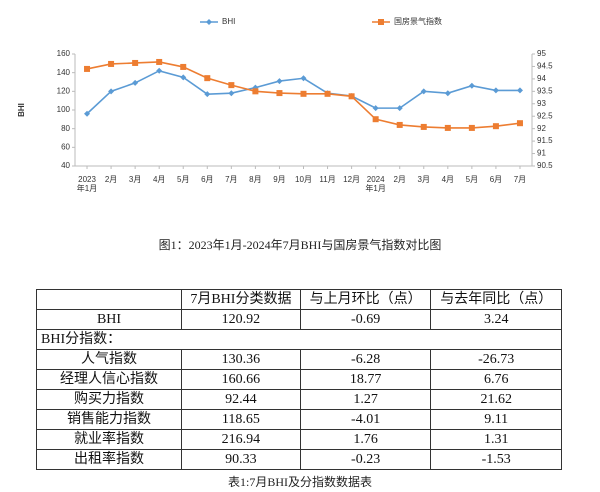 This screenshot has height=492, width=600. Describe the element at coordinates (365, 359) in the screenshot. I see `table-cell: -6.28` at that location.